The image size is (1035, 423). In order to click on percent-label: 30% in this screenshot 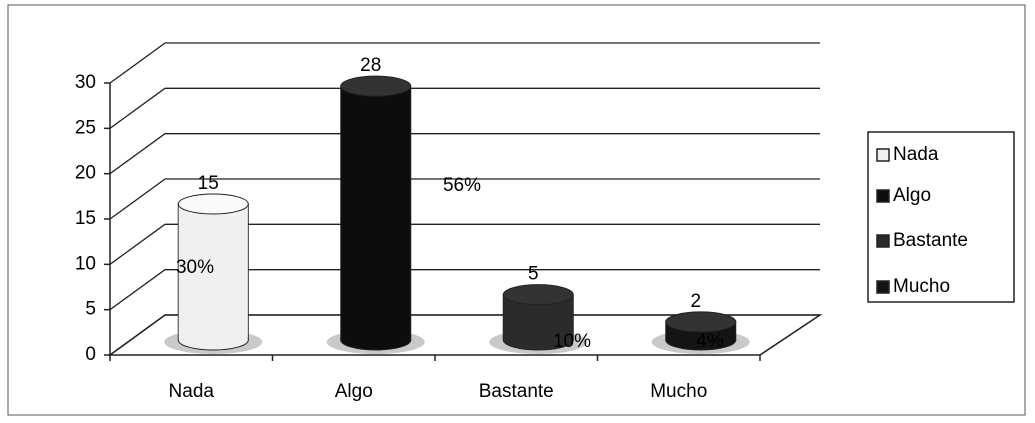, I will do `click(195, 267)`.